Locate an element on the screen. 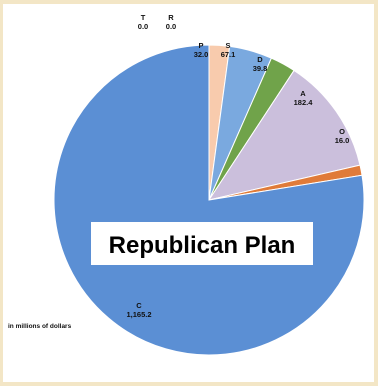 The width and height of the screenshot is (378, 386). chart-title: Republican Plan is located at coordinates (202, 245).